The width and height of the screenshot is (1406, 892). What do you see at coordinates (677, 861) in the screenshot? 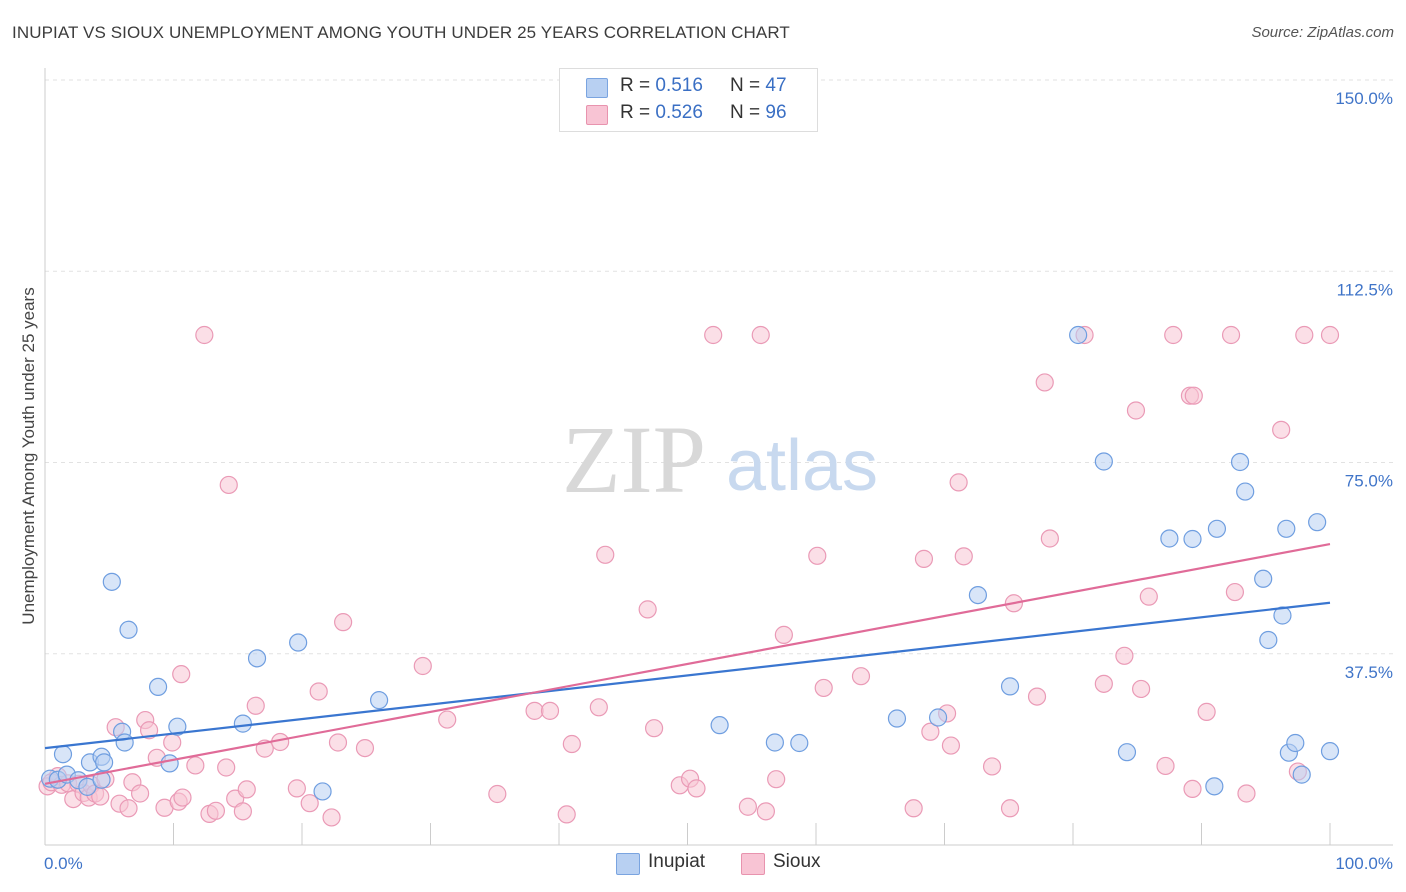
I see `bottom-legend-label-inupiat: Inupiat` at bounding box center [677, 861].